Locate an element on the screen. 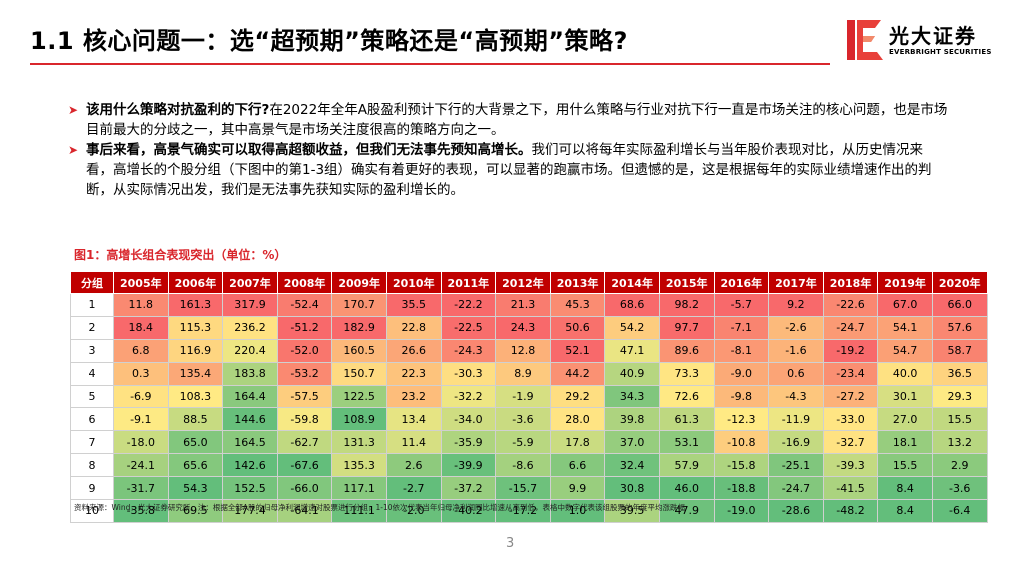  column-header: 2011年 is located at coordinates (468, 282).